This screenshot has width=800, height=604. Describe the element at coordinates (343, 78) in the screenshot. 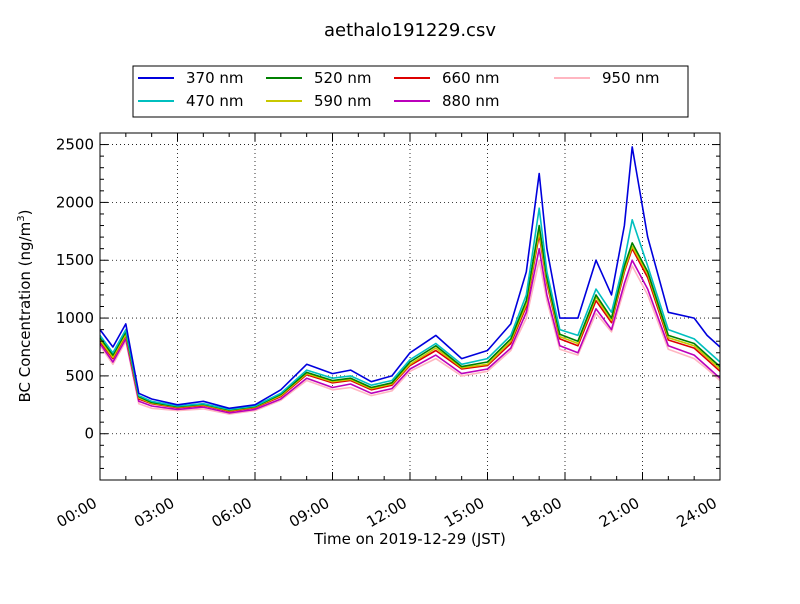

I see `legend-label: 520 nm` at that location.